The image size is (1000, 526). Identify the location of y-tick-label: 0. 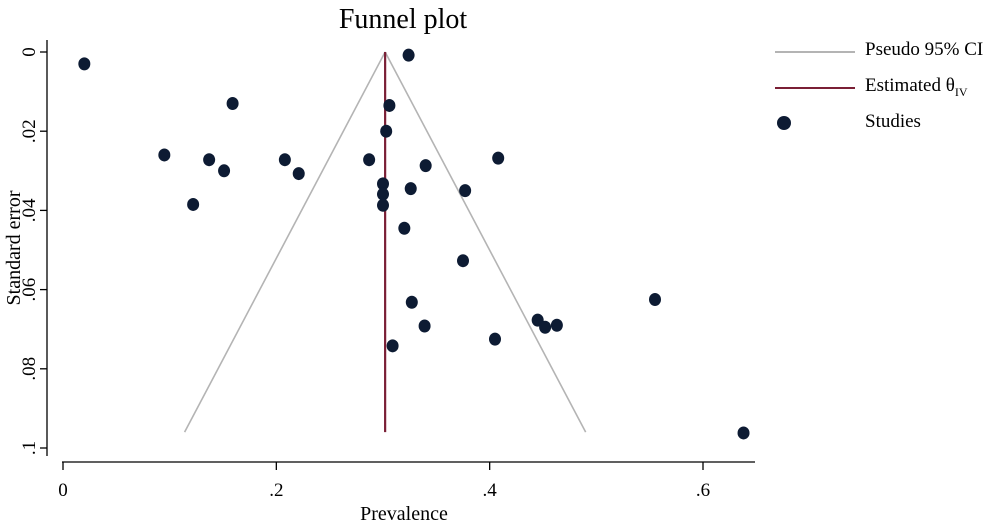
(29, 52).